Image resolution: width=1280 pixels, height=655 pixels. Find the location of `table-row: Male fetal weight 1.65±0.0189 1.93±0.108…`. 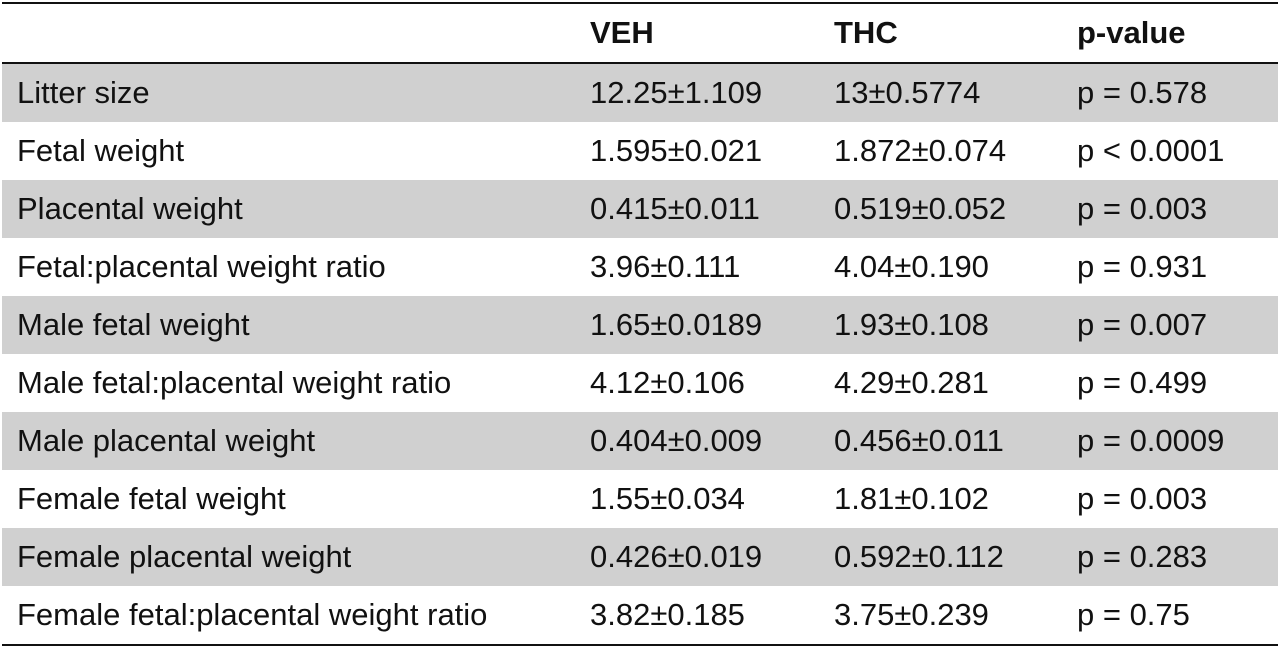

table-row: Male fetal weight 1.65±0.0189 1.93±0.108… is located at coordinates (640, 325).